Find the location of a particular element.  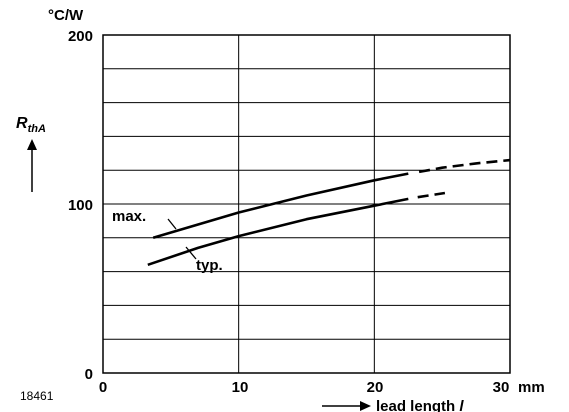

series-line-typ-dashed is located at coordinates (431, 195).